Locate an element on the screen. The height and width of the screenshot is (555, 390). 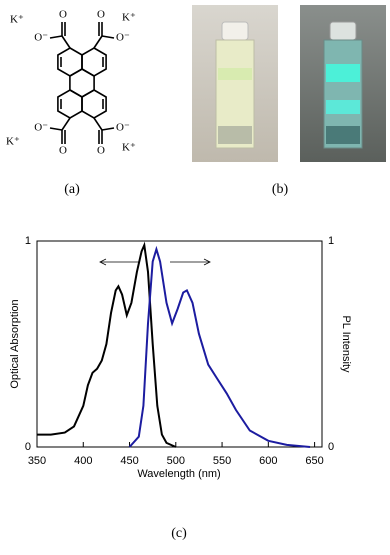
molecule is located at coordinates (82, 83).